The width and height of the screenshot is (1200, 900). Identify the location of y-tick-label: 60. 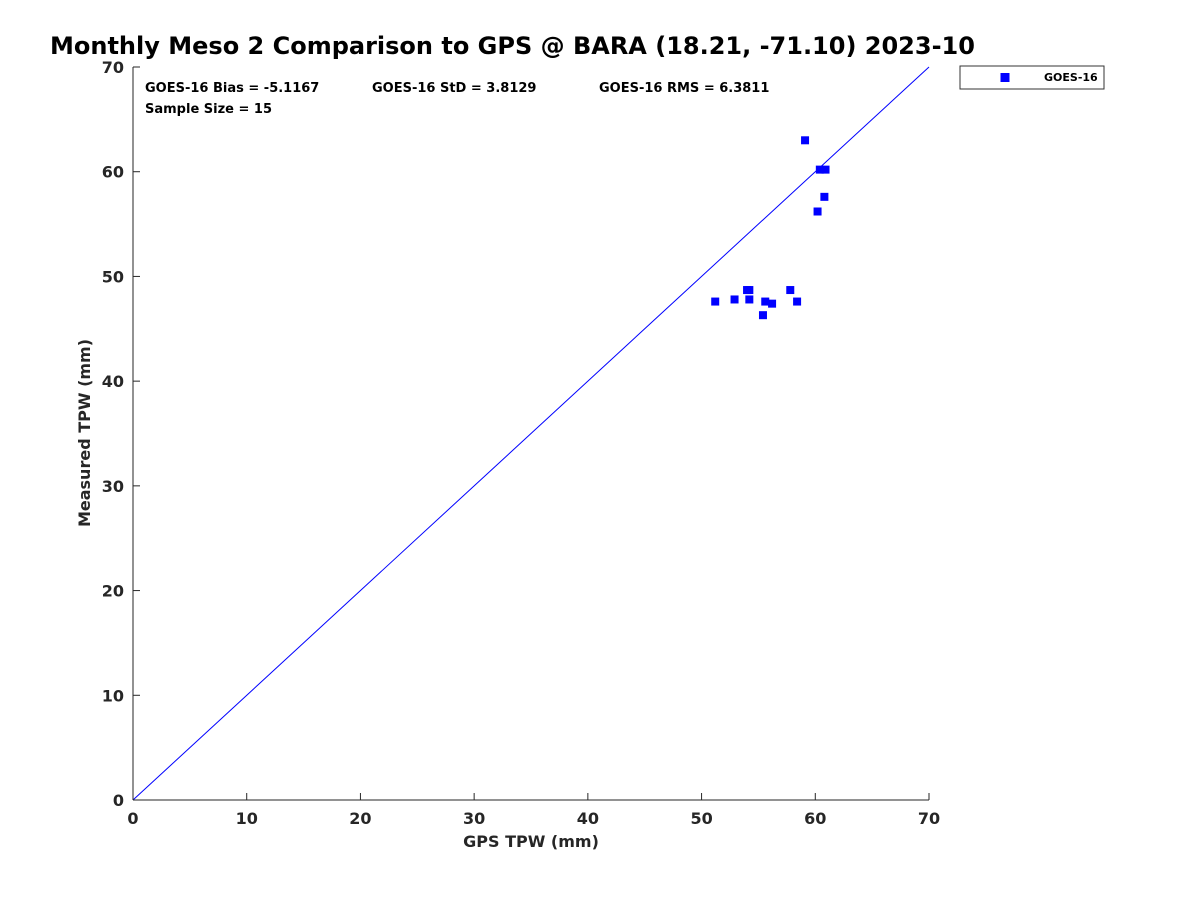
(113, 172).